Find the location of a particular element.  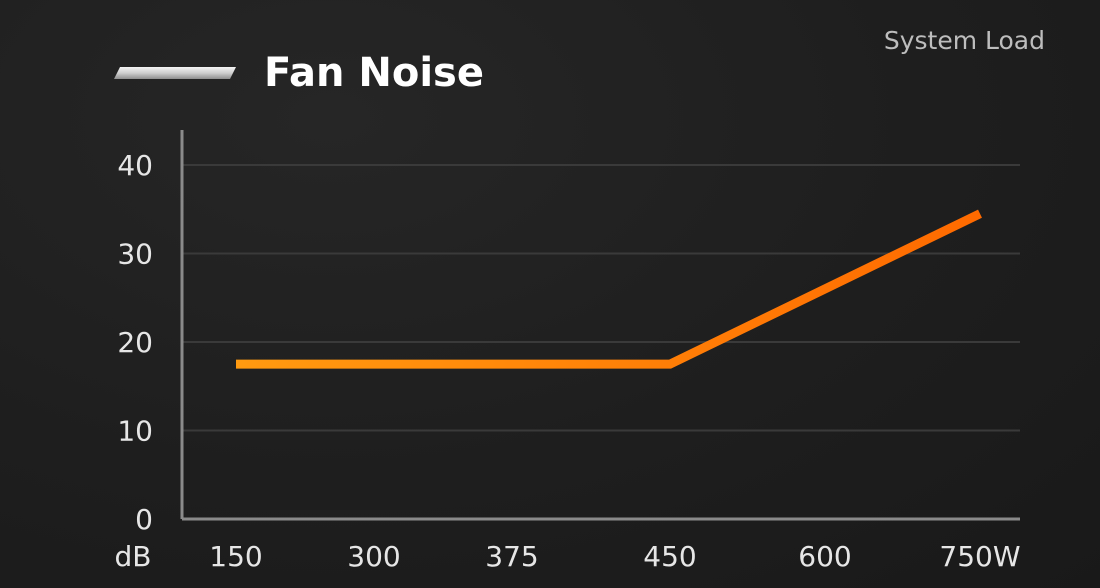

x-tick-label: 150 is located at coordinates (235, 556).